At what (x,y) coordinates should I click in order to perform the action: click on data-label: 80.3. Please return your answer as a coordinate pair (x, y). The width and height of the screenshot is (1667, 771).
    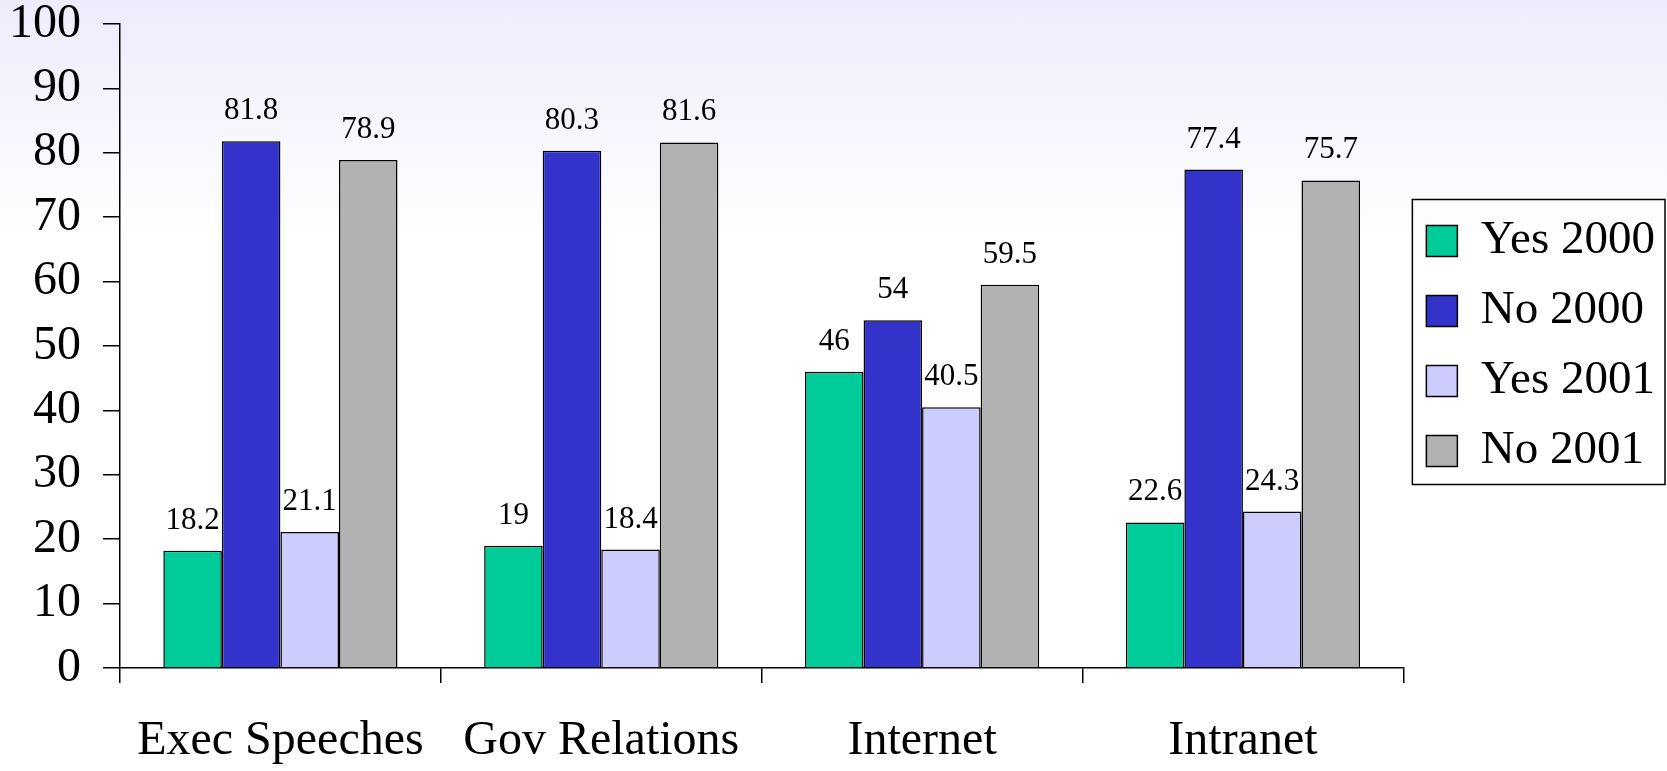
    Looking at the image, I should click on (572, 118).